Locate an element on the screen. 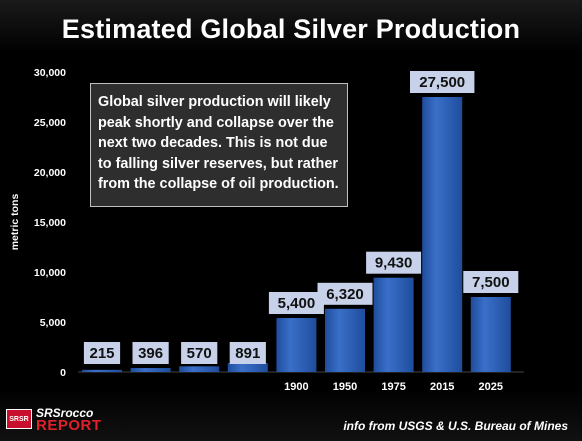  y-tick-label: 15,000 is located at coordinates (50, 223).